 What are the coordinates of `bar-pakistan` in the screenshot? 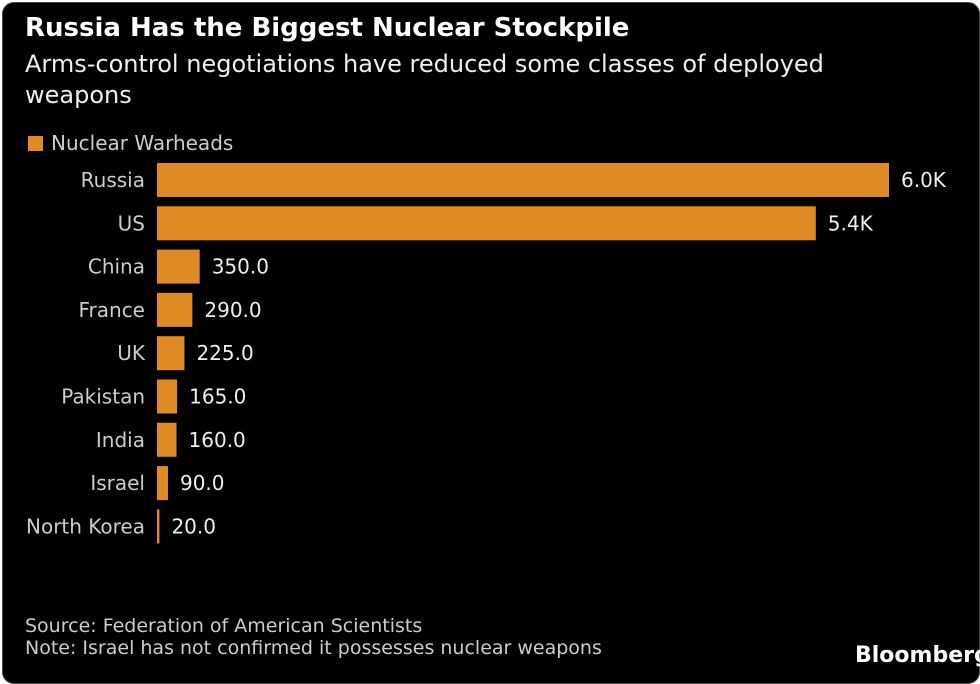 It's located at (167, 396).